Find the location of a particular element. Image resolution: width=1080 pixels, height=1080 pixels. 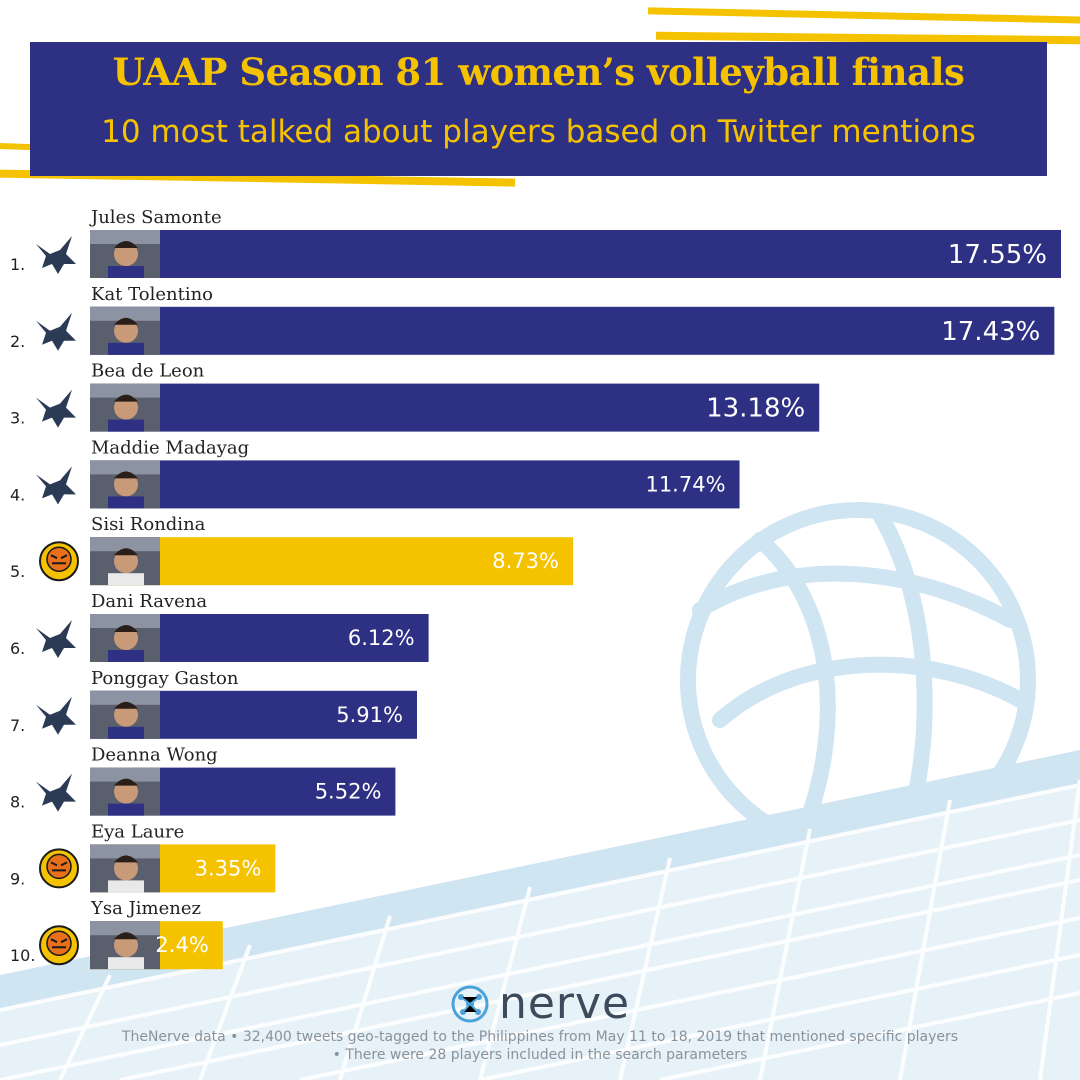

player-name: Sisi Rondina is located at coordinates (148, 524).